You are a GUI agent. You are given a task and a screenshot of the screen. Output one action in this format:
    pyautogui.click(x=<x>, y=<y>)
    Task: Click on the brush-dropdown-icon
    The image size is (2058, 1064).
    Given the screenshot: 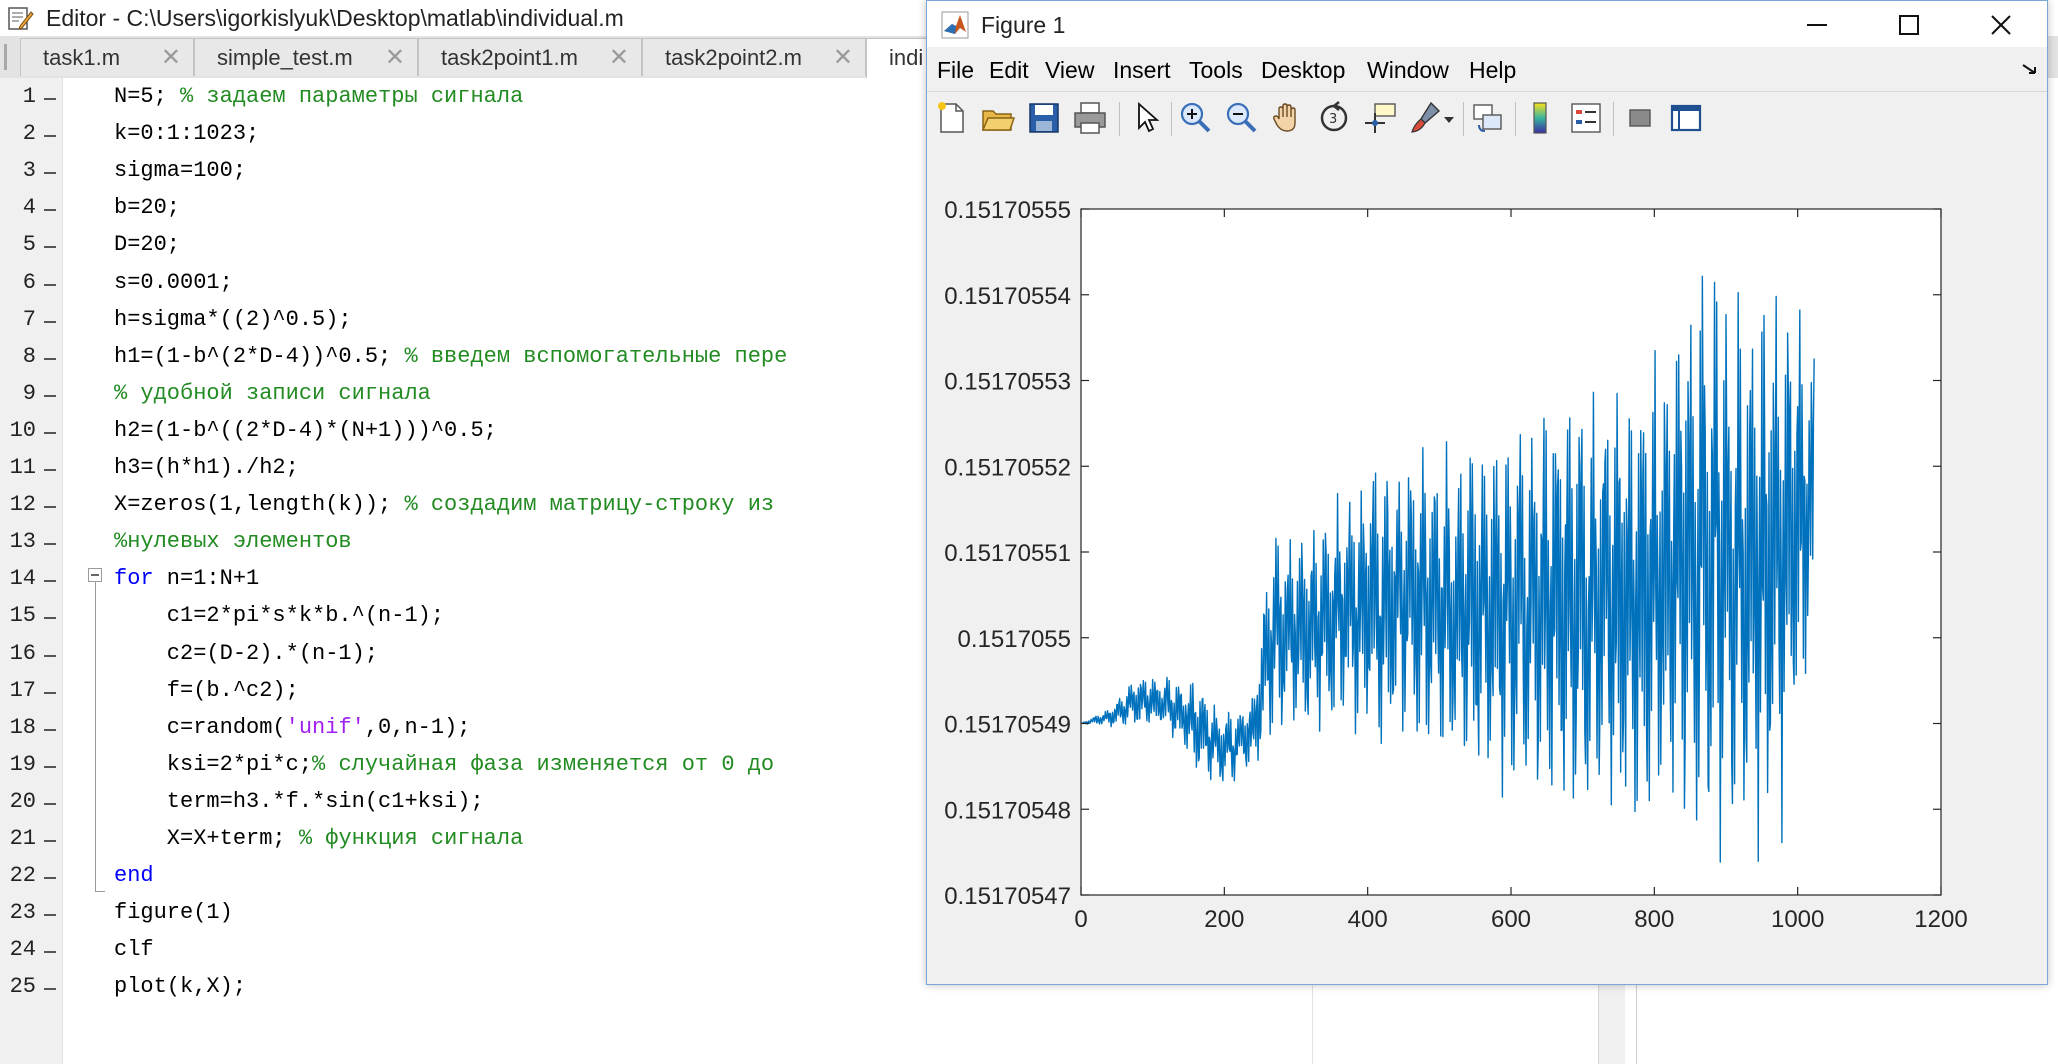 What is the action you would take?
    pyautogui.click(x=1449, y=118)
    